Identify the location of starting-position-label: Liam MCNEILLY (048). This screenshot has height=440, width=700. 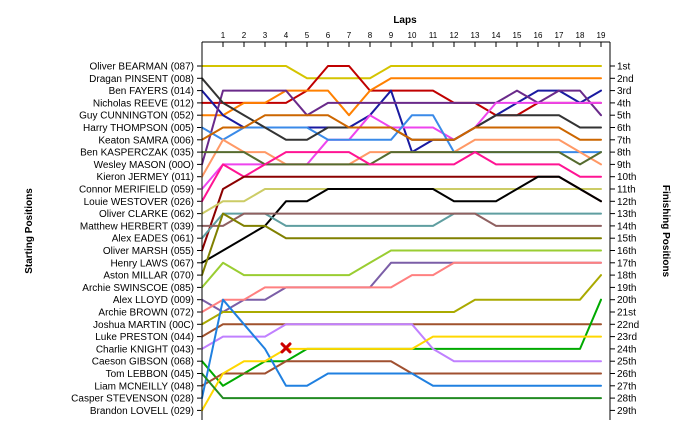
(144, 386).